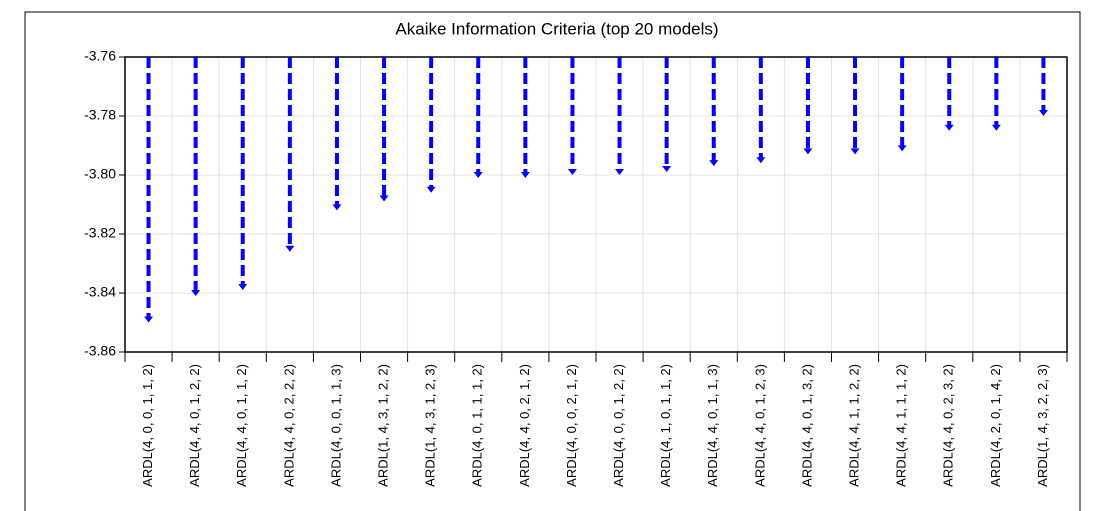 Image resolution: width=1099 pixels, height=511 pixels. What do you see at coordinates (100, 56) in the screenshot?
I see `y-tick-label: -3.76` at bounding box center [100, 56].